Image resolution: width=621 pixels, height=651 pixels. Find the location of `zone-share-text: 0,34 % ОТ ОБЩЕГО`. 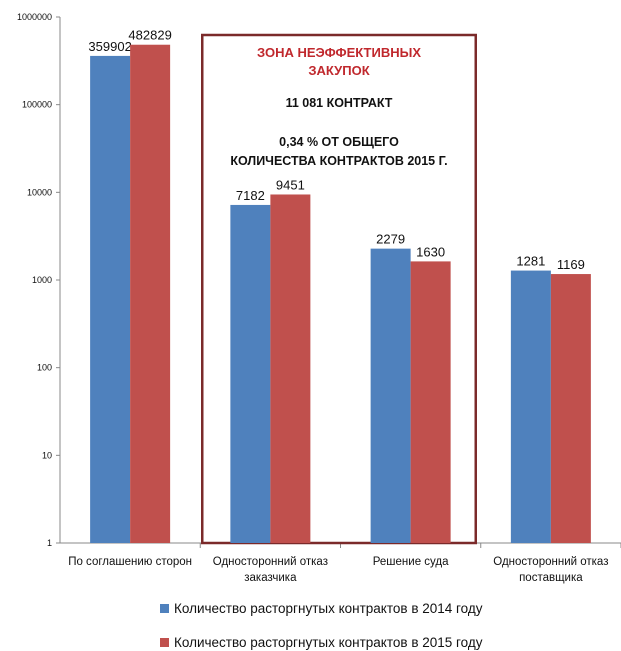

zone-share-text: 0,34 % ОТ ОБЩЕГО is located at coordinates (339, 142).